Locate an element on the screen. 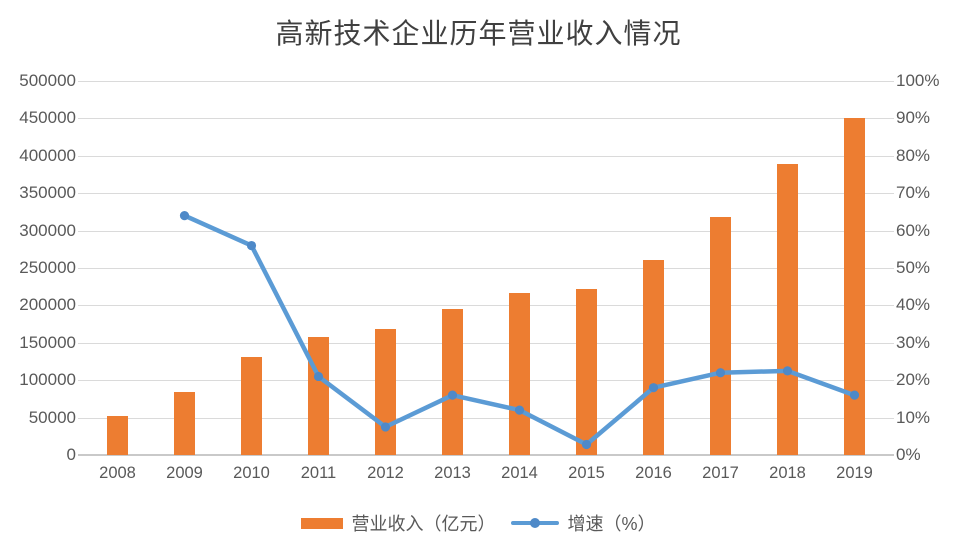  x-axis-tick-label: 2017 is located at coordinates (720, 473).